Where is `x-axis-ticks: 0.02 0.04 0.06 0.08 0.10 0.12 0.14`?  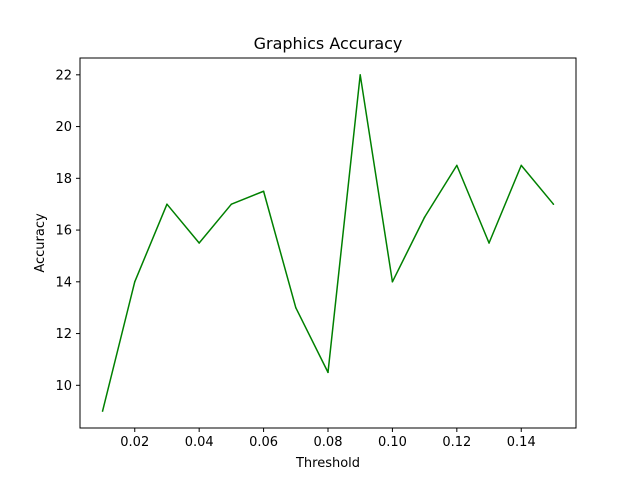 x-axis-ticks: 0.02 0.04 0.06 0.08 0.10 0.12 0.14 is located at coordinates (328, 439).